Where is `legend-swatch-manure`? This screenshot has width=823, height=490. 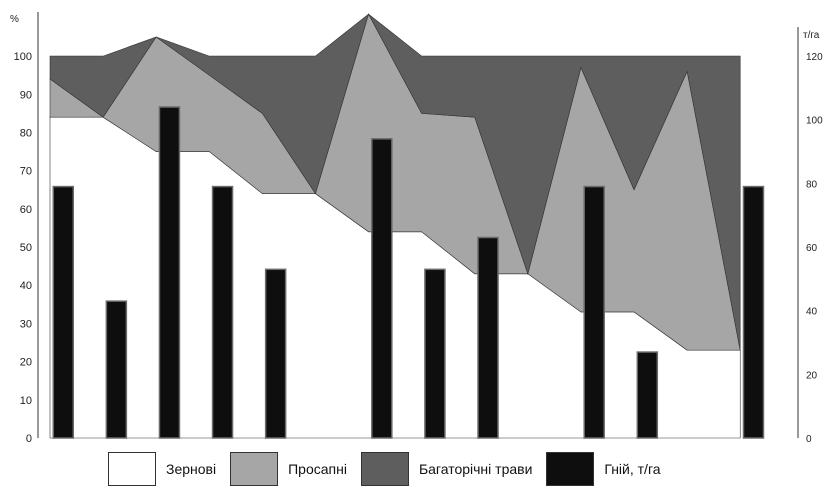 legend-swatch-manure is located at coordinates (570, 469).